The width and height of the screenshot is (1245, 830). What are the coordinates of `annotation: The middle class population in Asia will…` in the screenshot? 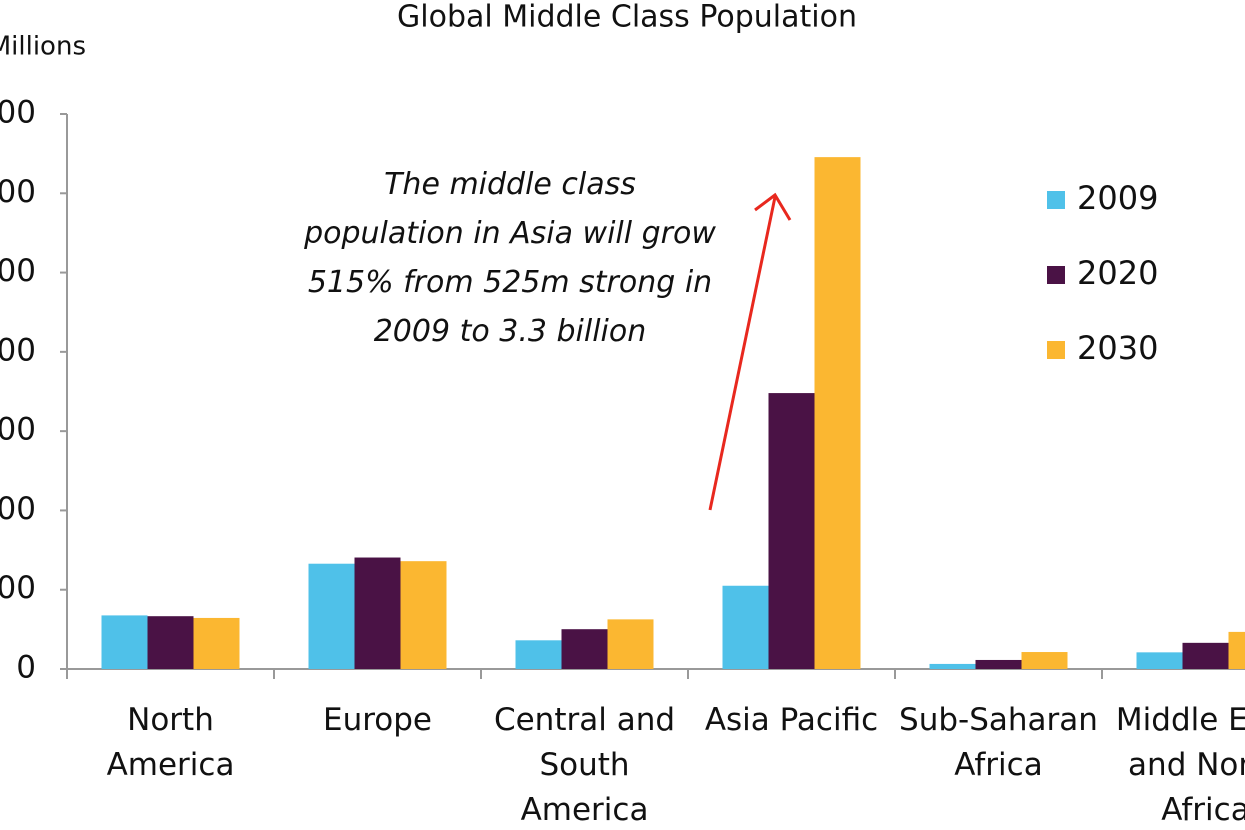 It's located at (510, 258).